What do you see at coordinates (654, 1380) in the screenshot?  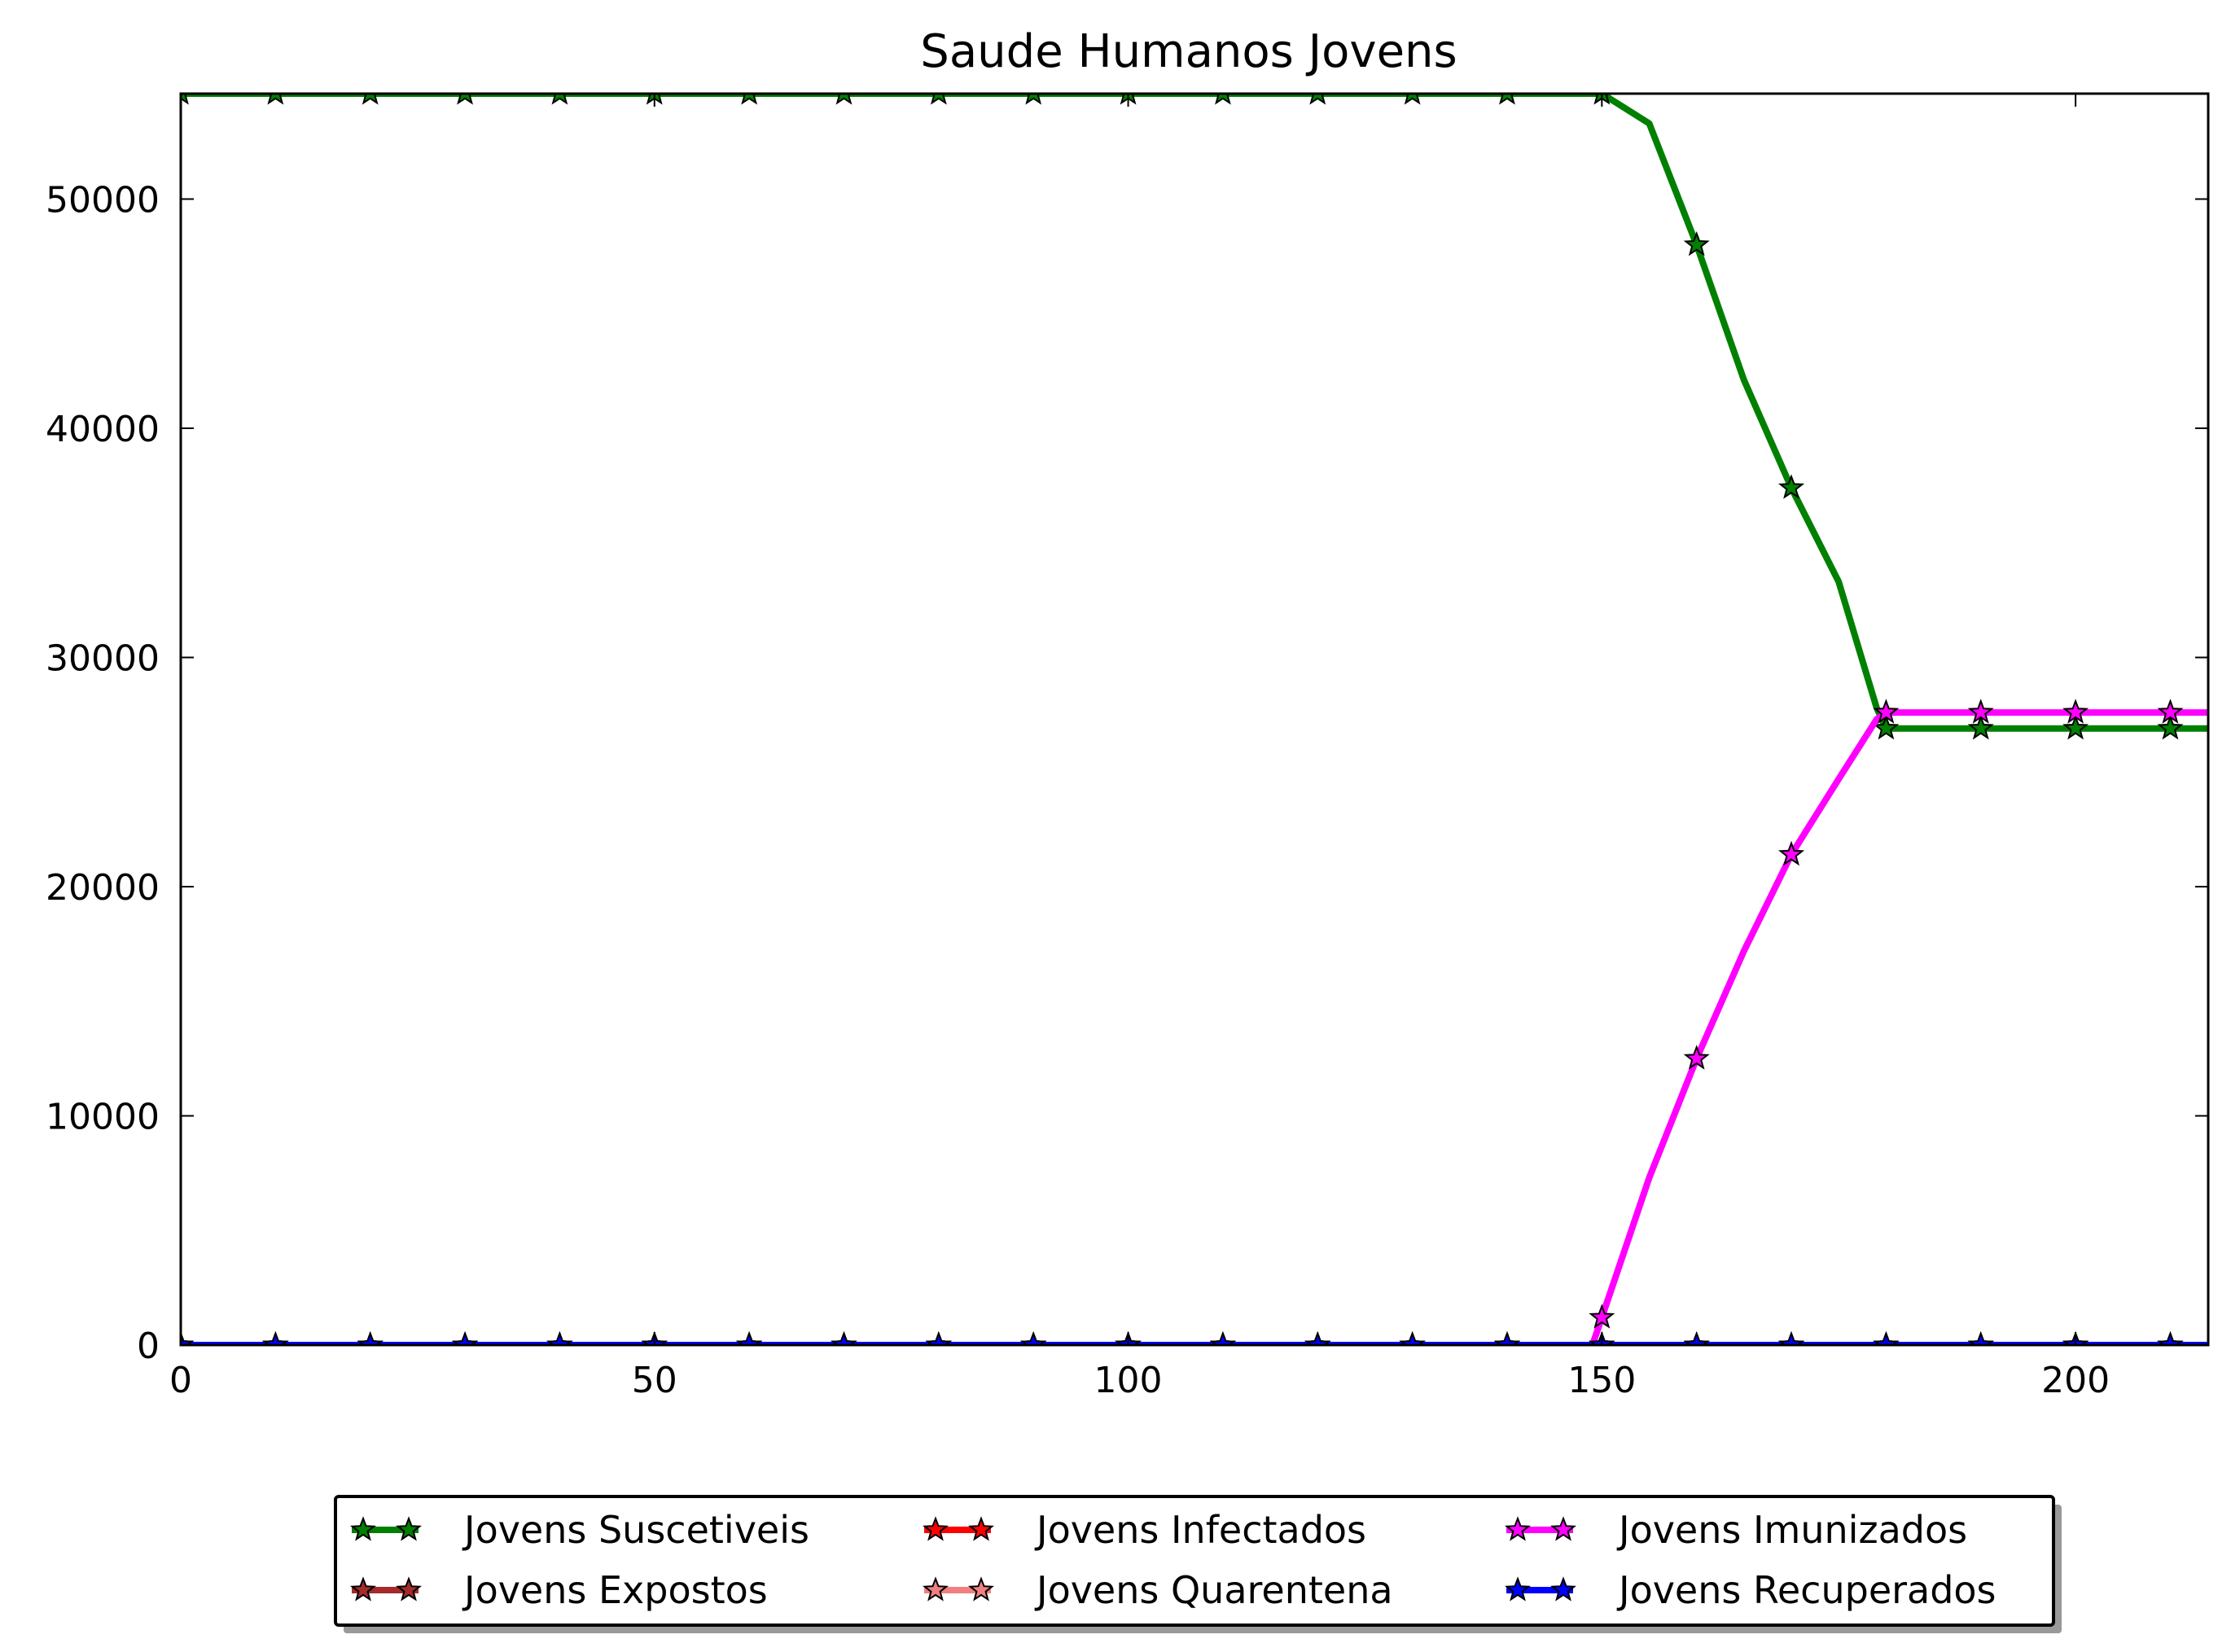 I see `x-tick-label: 50` at bounding box center [654, 1380].